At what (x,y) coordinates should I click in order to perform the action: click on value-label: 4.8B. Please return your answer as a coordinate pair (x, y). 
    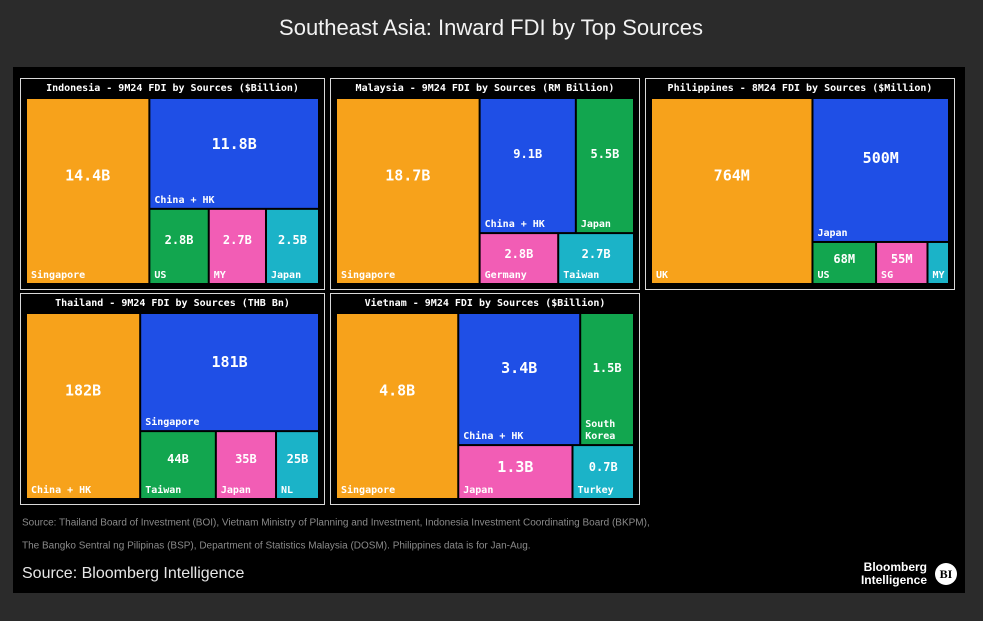
    Looking at the image, I should click on (397, 391).